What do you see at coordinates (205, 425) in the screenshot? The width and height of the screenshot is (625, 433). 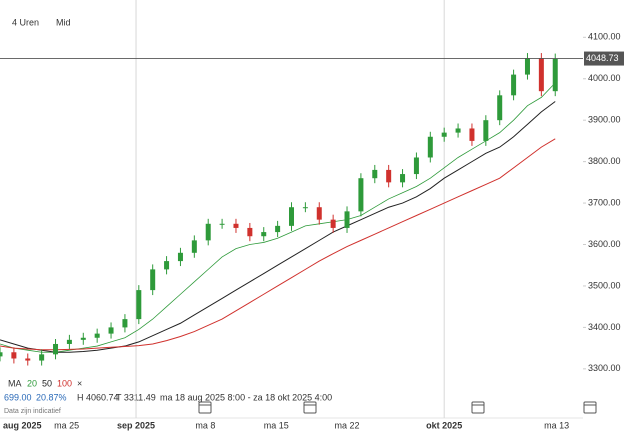 I see `x-tick-label: ma 8` at bounding box center [205, 425].